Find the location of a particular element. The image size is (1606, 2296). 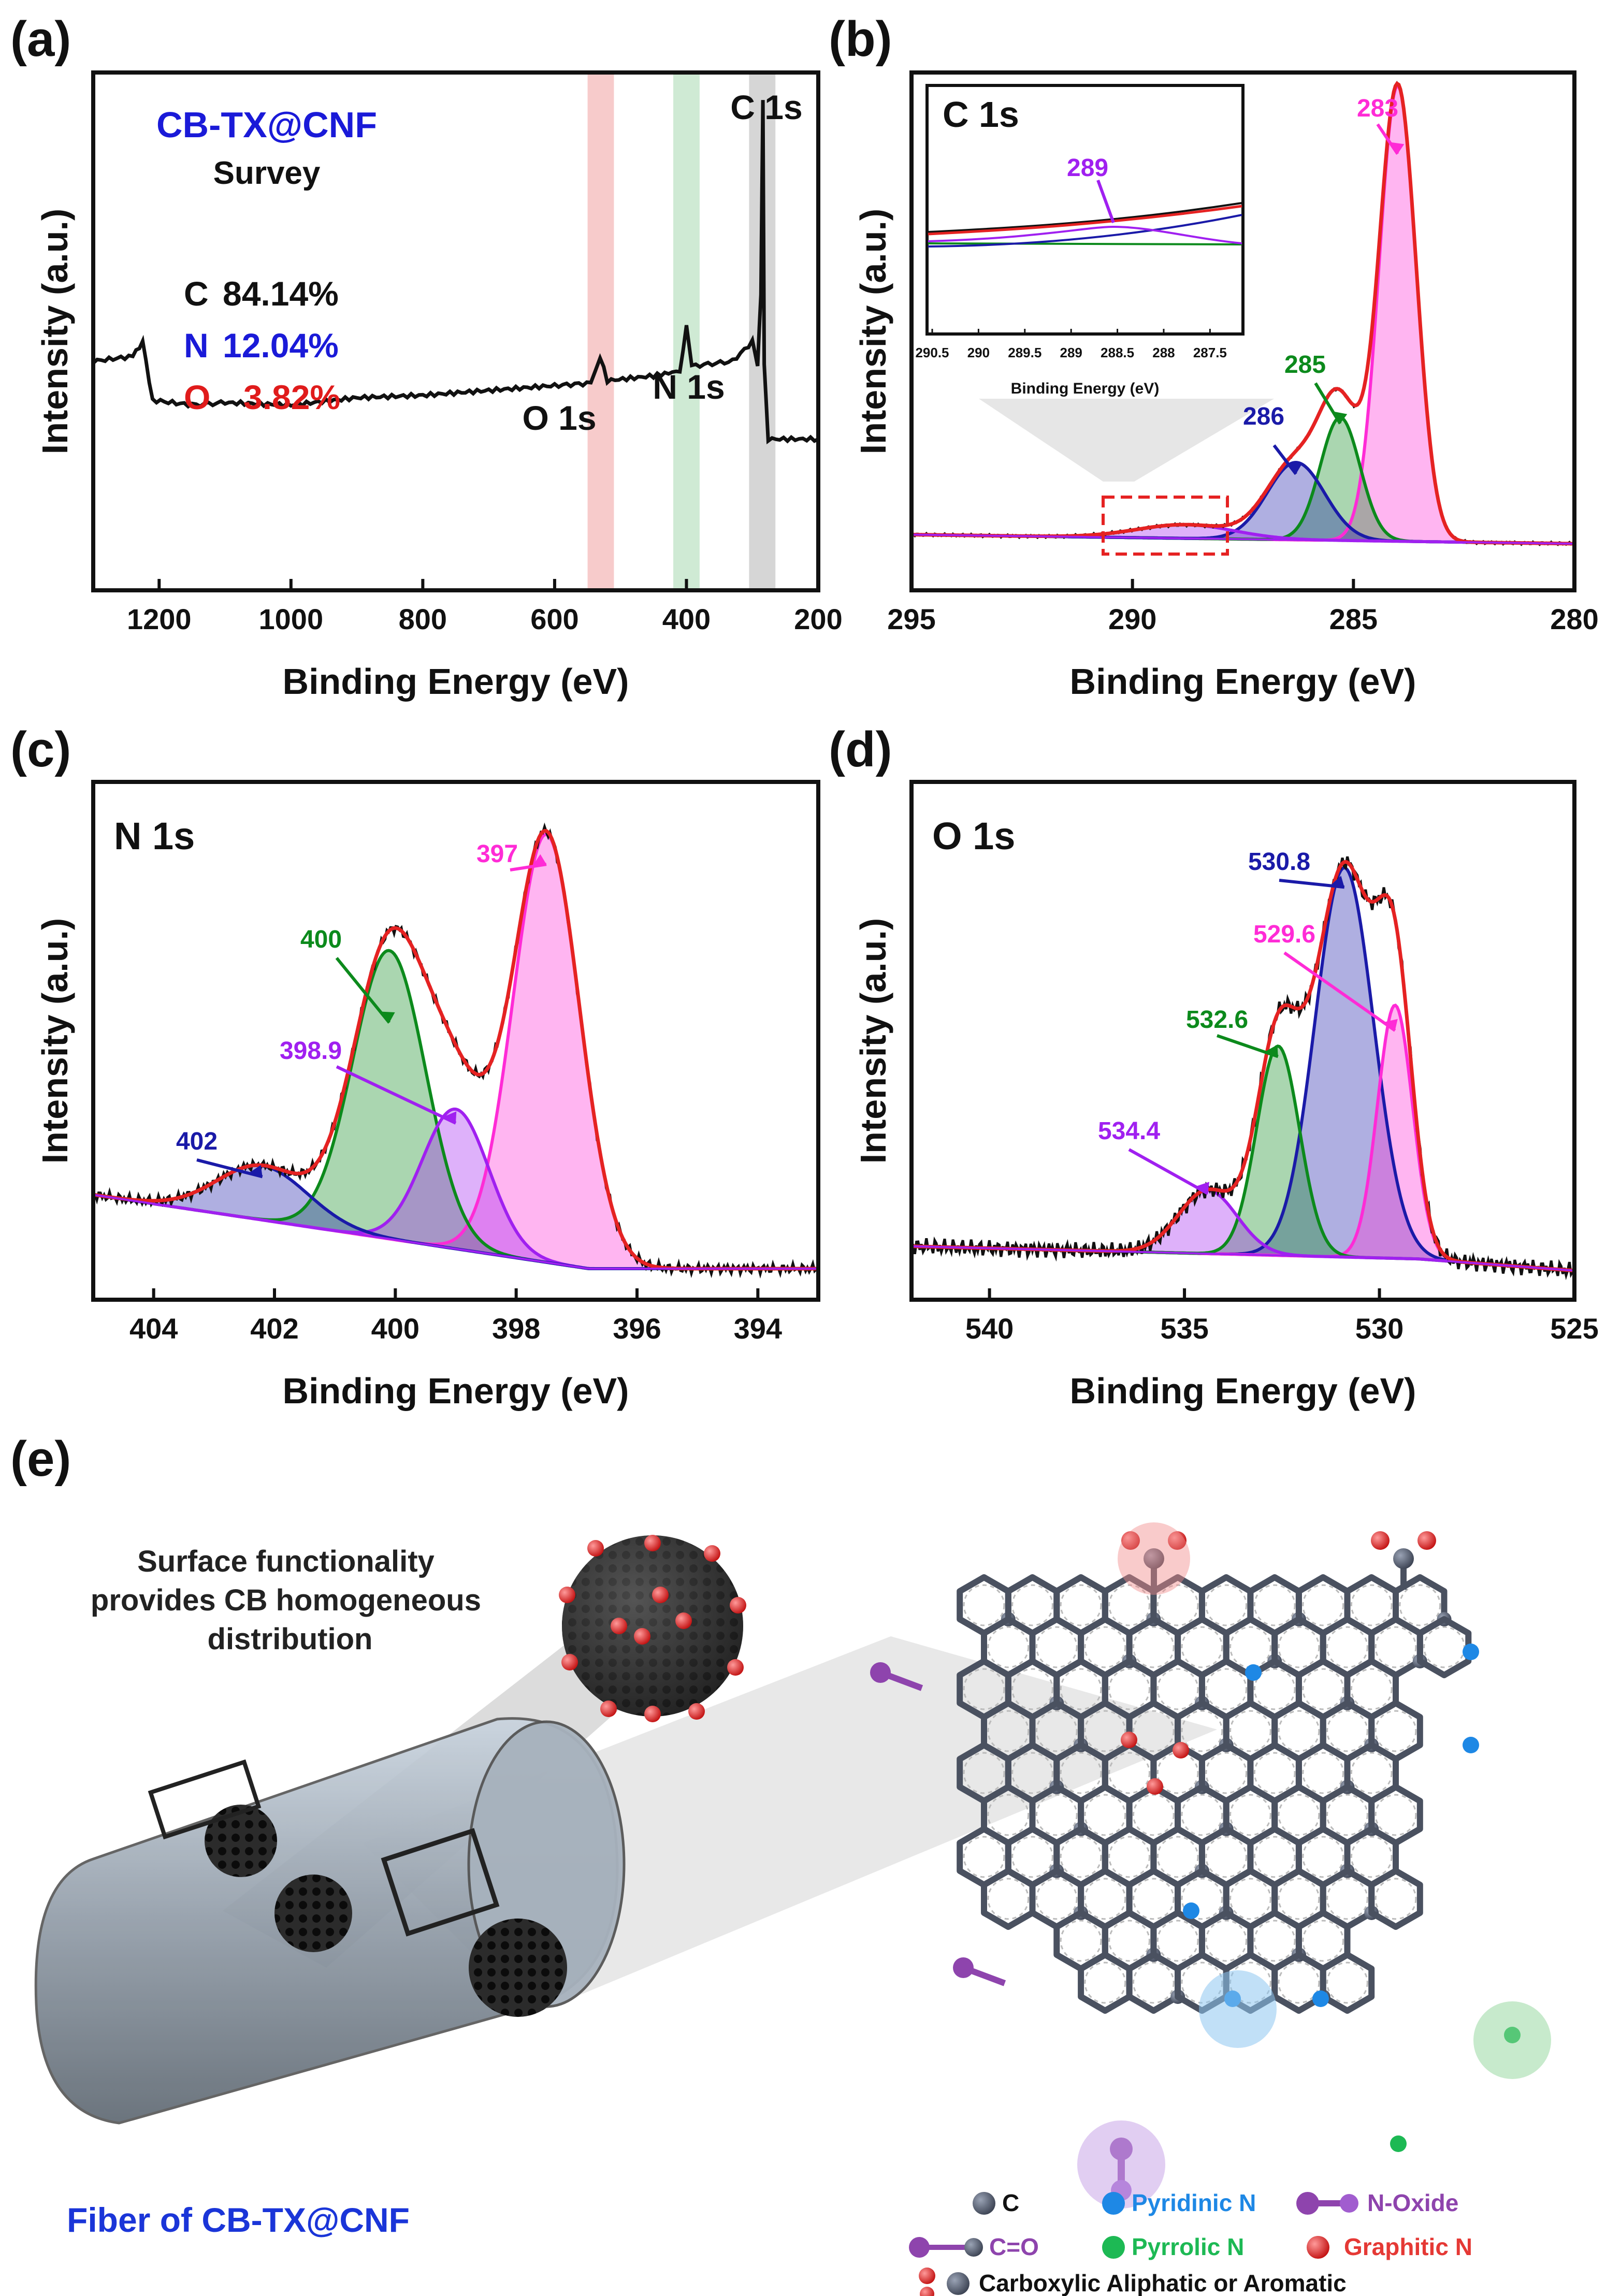

x-tick-label: 530 is located at coordinates (1380, 1328).